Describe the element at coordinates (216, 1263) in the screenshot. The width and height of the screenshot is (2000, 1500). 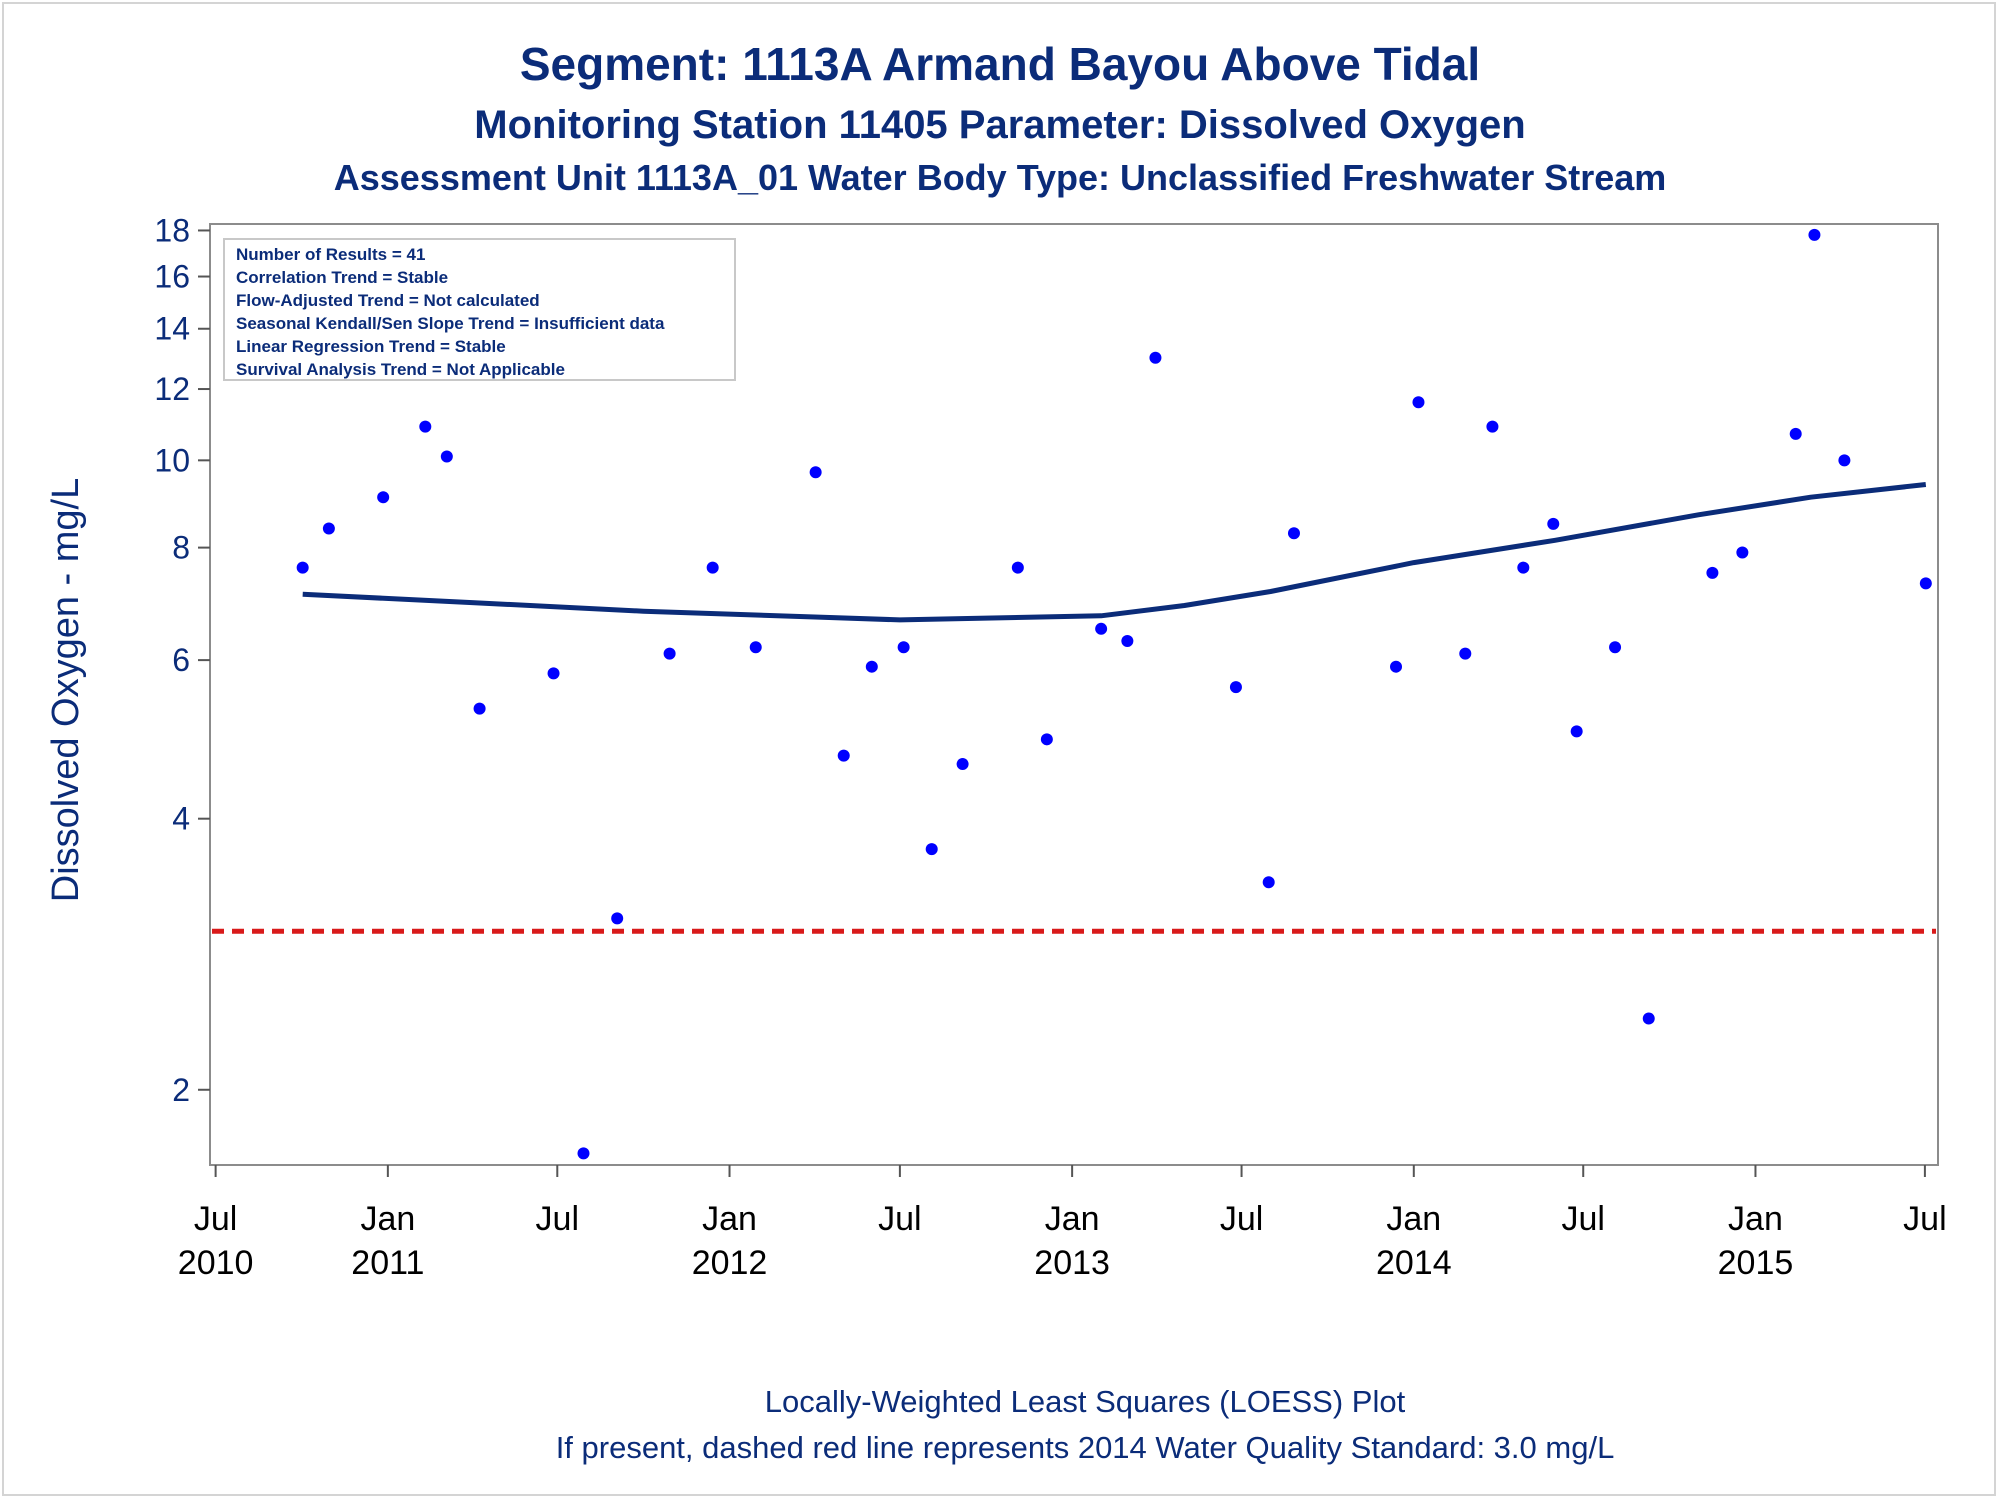
I see `x-tick-year-label: 2010` at that location.